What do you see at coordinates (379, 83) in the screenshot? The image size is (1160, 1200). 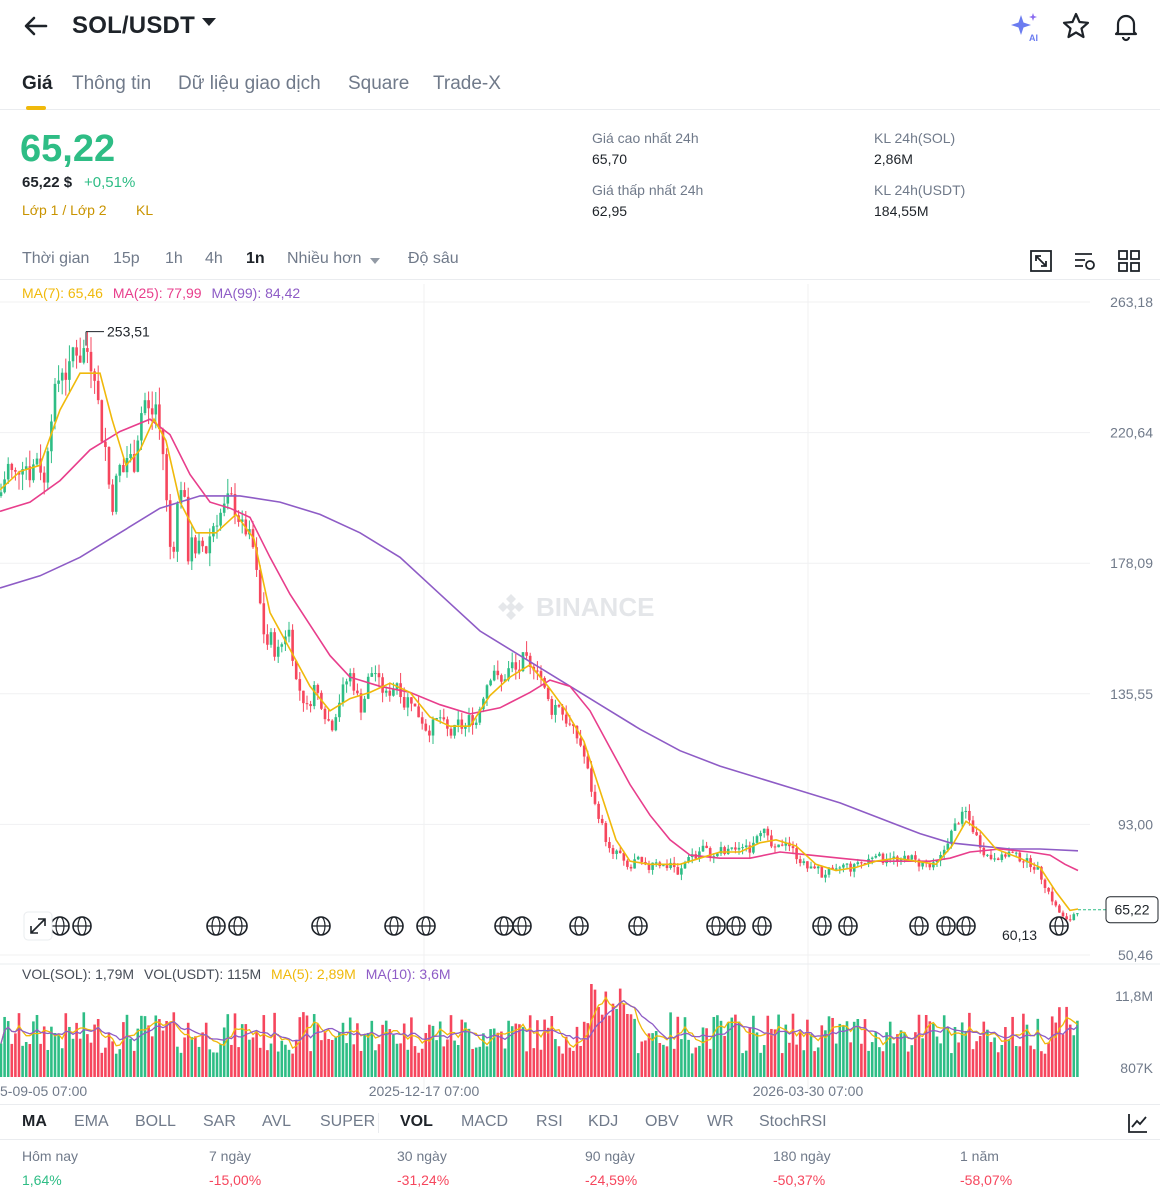 I see `tab-square: Square` at bounding box center [379, 83].